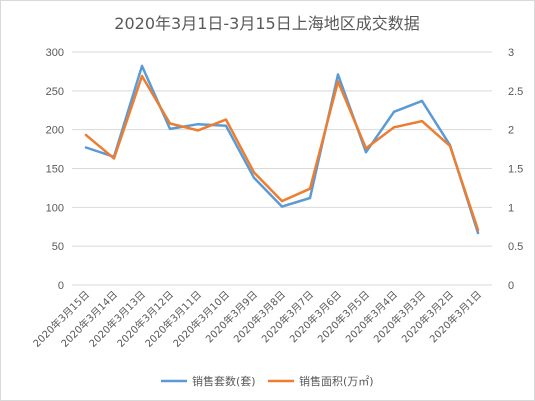 The width and height of the screenshot is (535, 401). I want to click on right-axis-tick-label: 3, so click(511, 53).